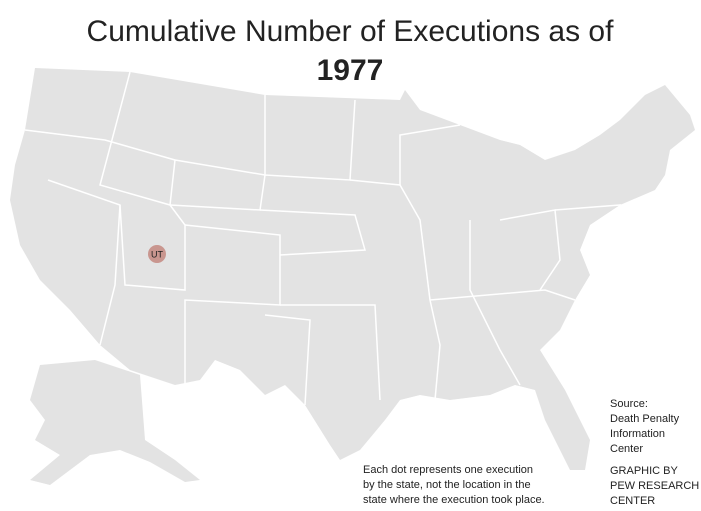 The width and height of the screenshot is (701, 511). What do you see at coordinates (448, 470) in the screenshot?
I see `footnote-line: Each dot represents one execution` at bounding box center [448, 470].